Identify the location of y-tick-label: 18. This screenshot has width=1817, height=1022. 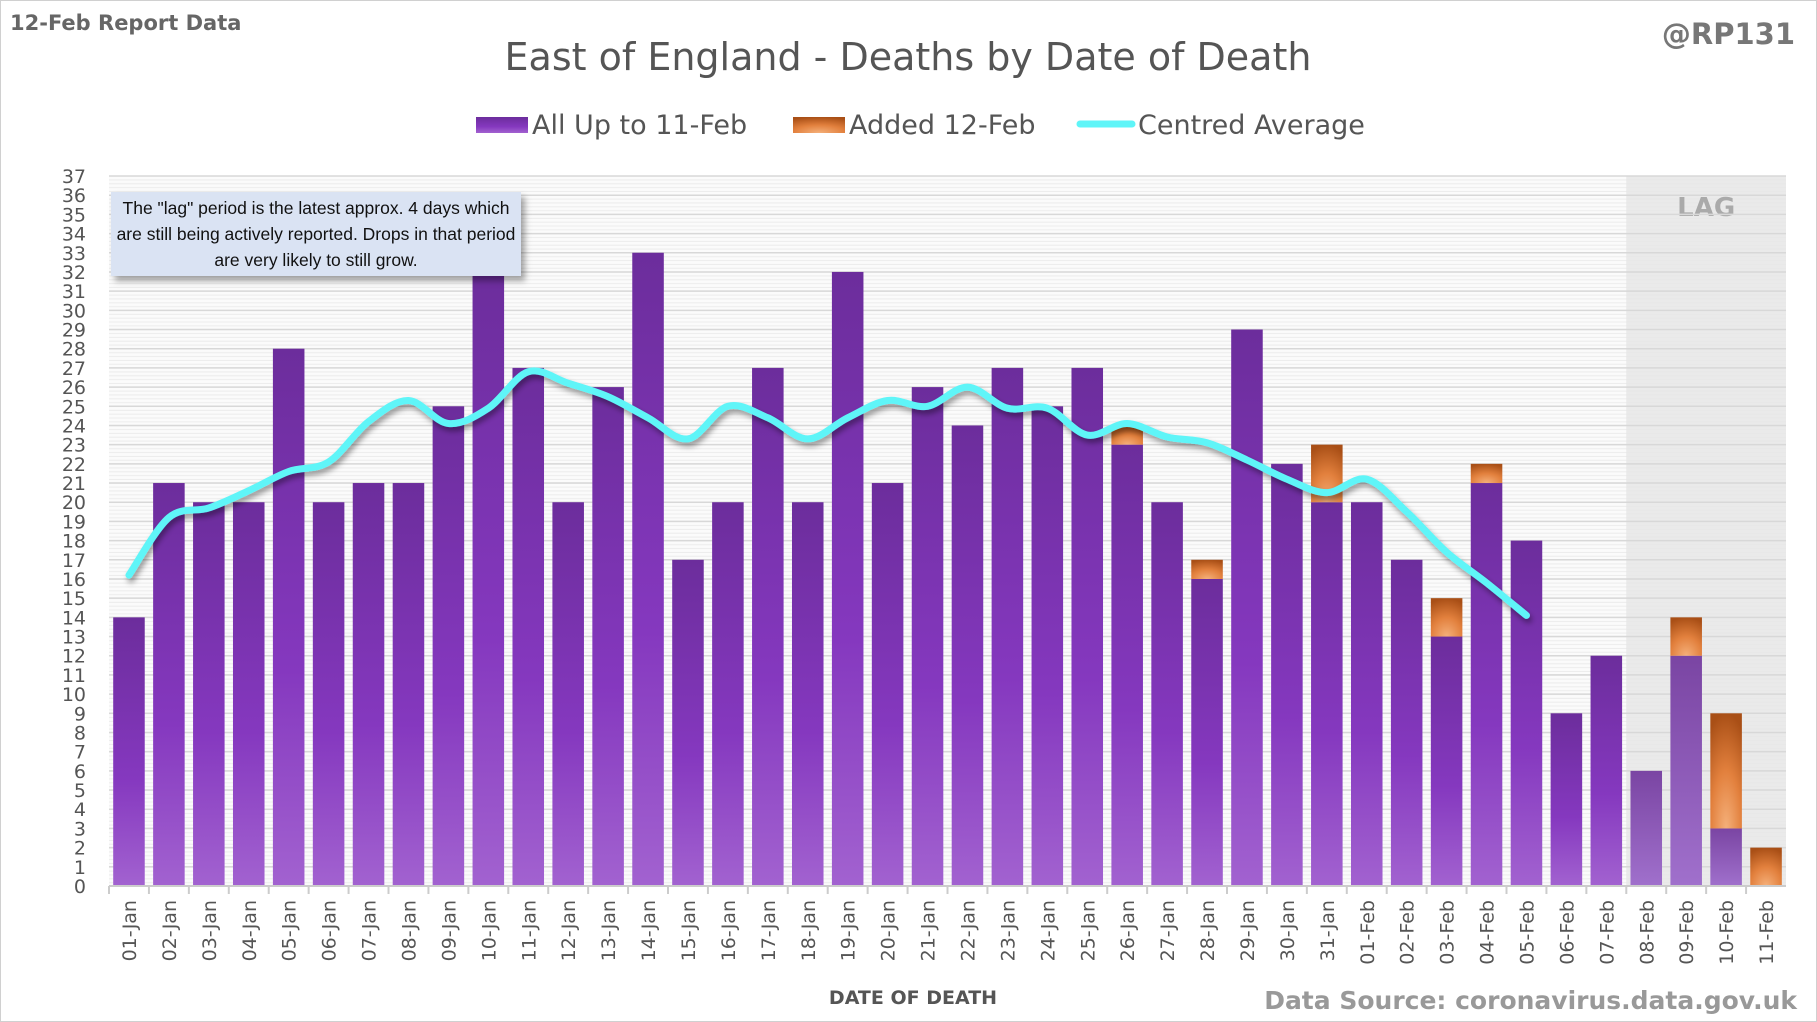
(74, 542).